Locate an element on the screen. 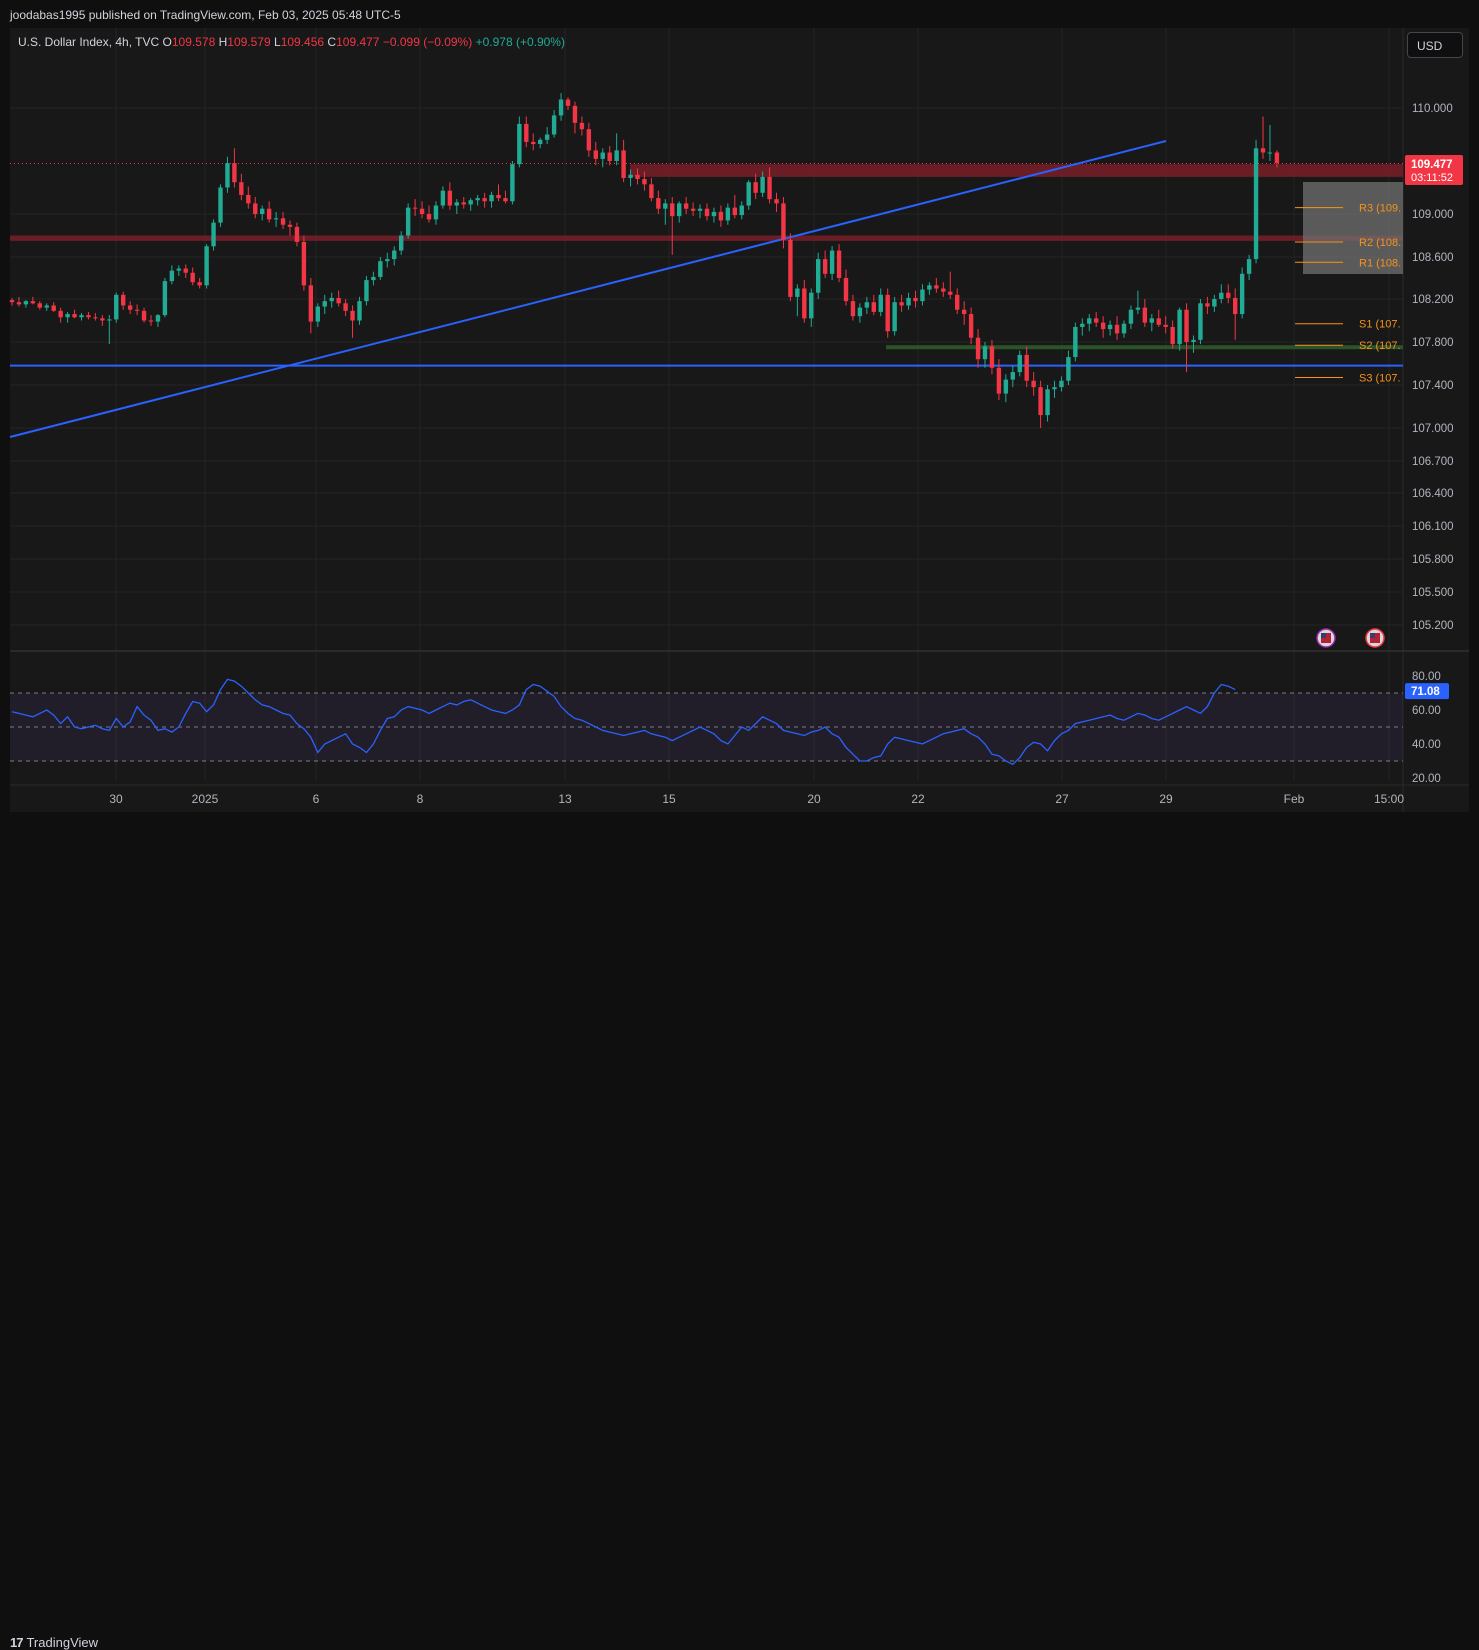 The image size is (1479, 1650). tradingview-logo: 17 TradingView is located at coordinates (54, 1642).